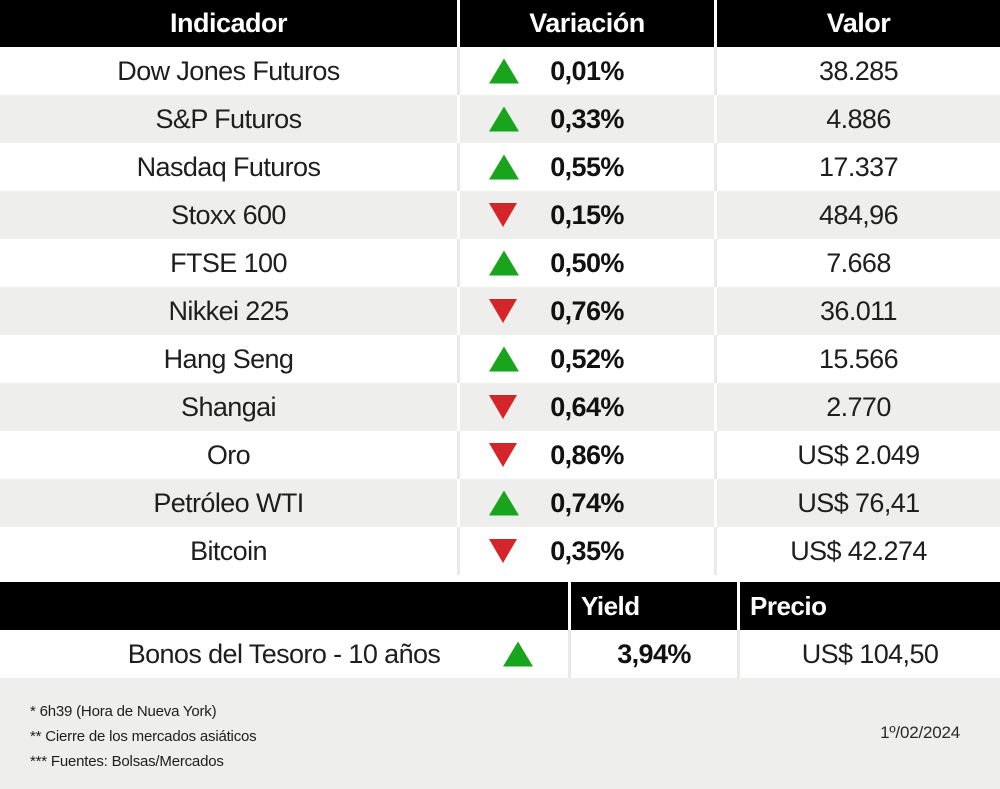 The width and height of the screenshot is (1000, 789). What do you see at coordinates (229, 118) in the screenshot?
I see `indicator-name: S&P Futuros` at bounding box center [229, 118].